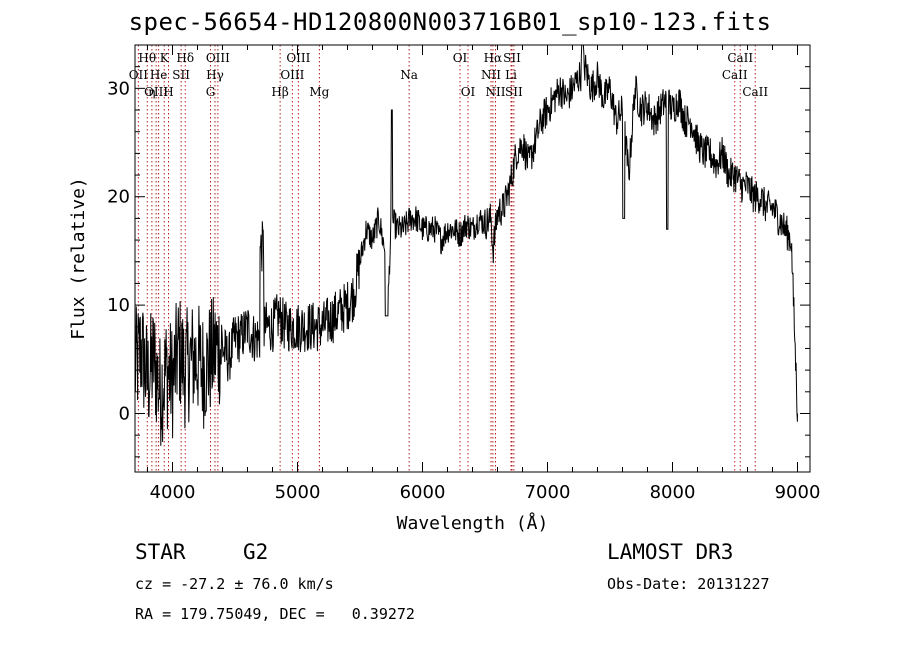  I want to click on x-tick-label: 9000, so click(798, 492).